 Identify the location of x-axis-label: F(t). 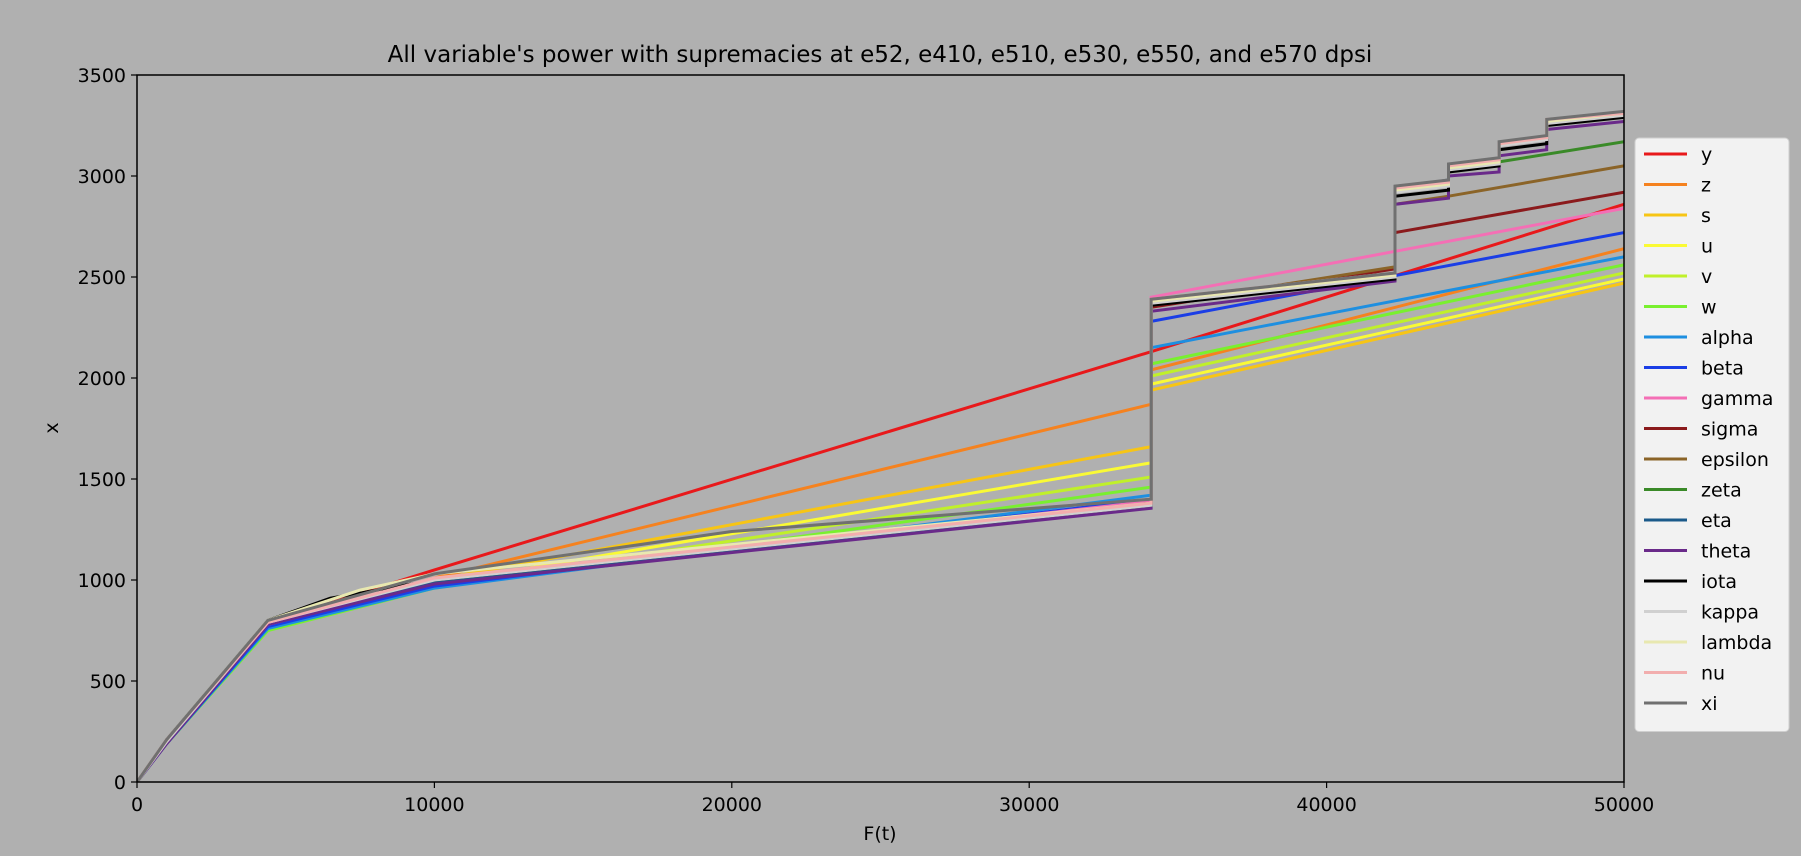
(879, 834).